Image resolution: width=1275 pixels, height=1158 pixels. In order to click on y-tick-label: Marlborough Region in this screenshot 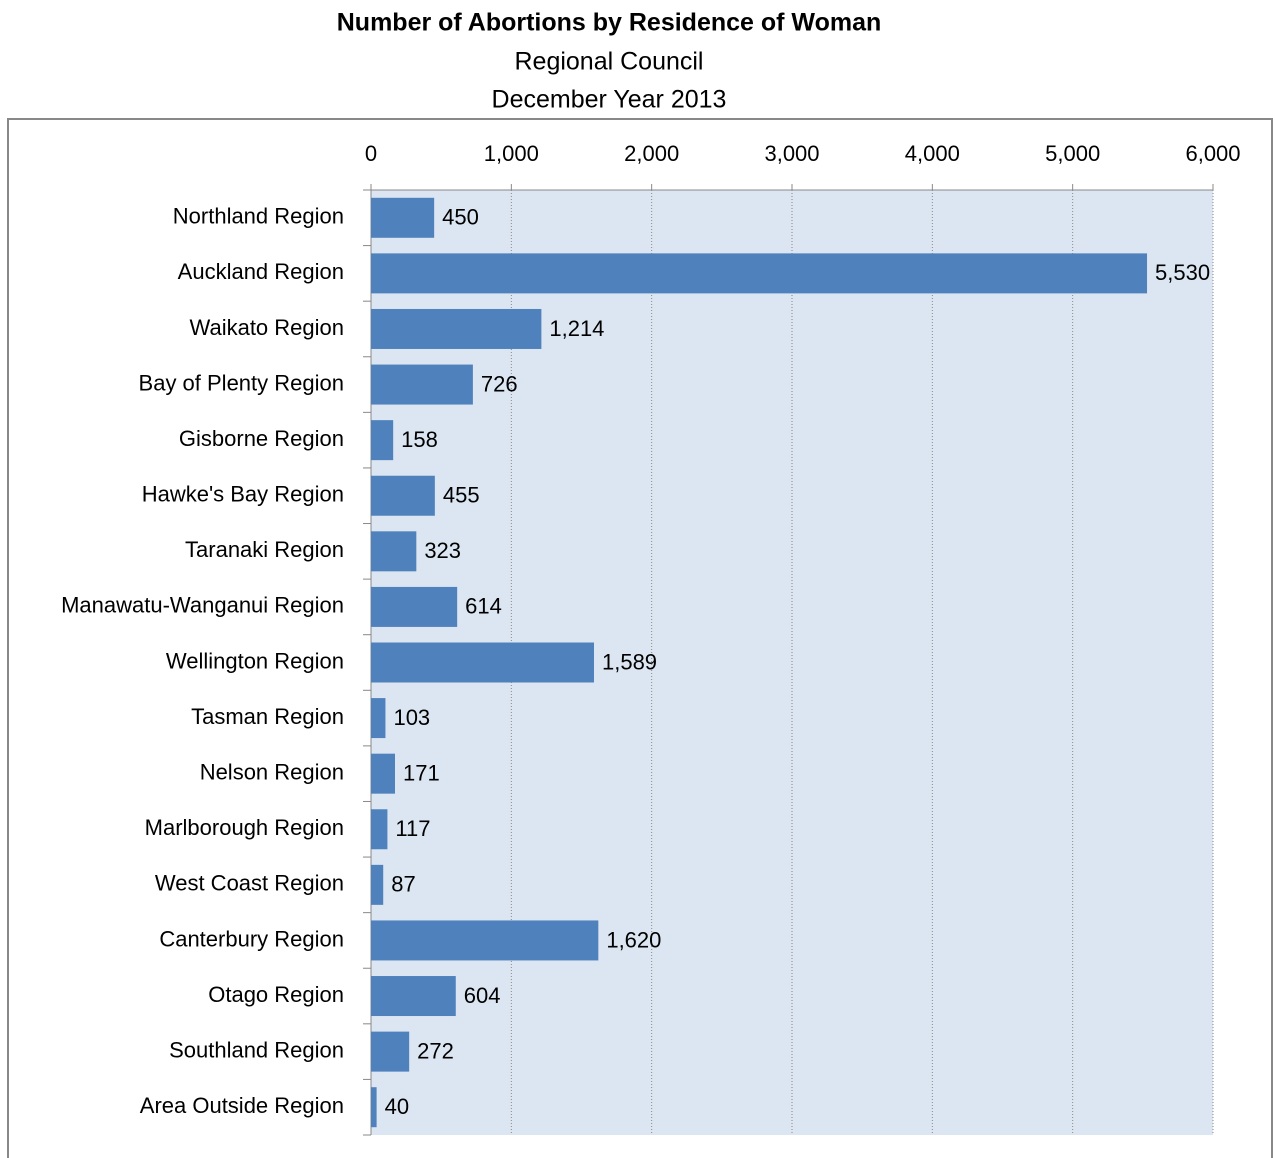, I will do `click(244, 827)`.